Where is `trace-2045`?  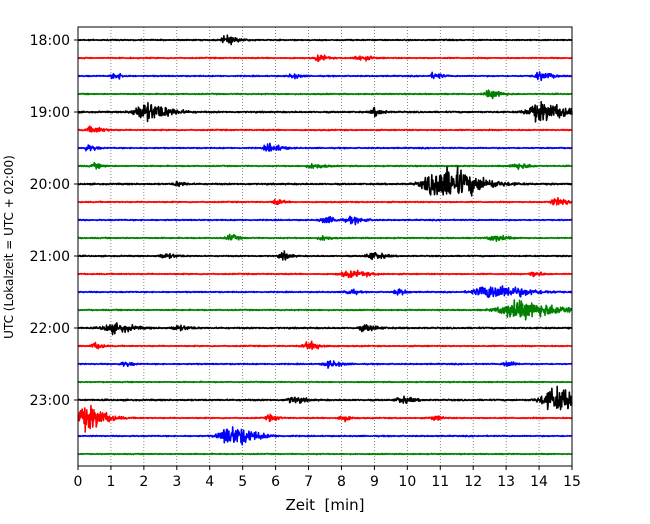
trace-2045 is located at coordinates (325, 238).